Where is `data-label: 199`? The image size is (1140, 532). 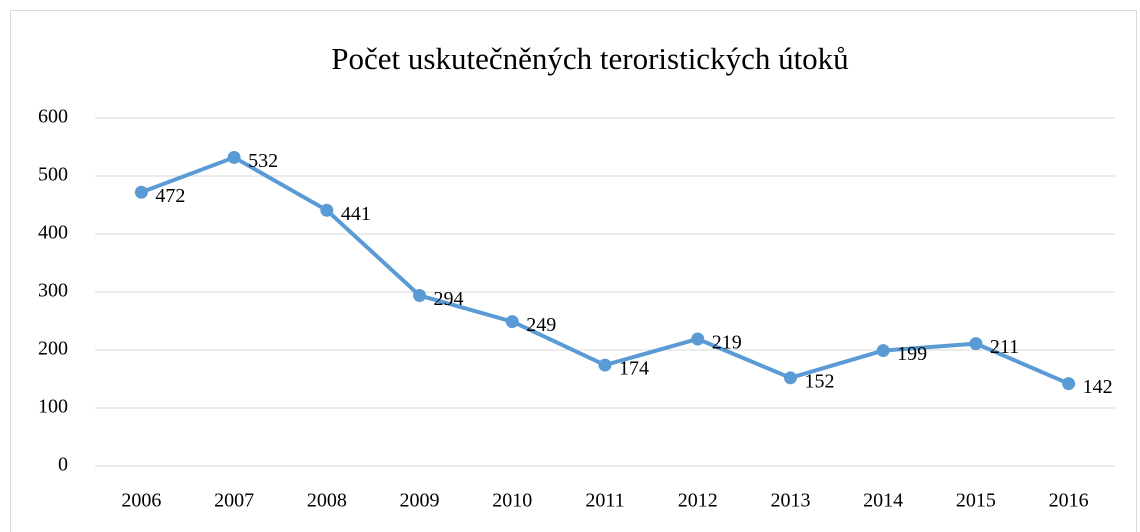
data-label: 199 is located at coordinates (912, 354).